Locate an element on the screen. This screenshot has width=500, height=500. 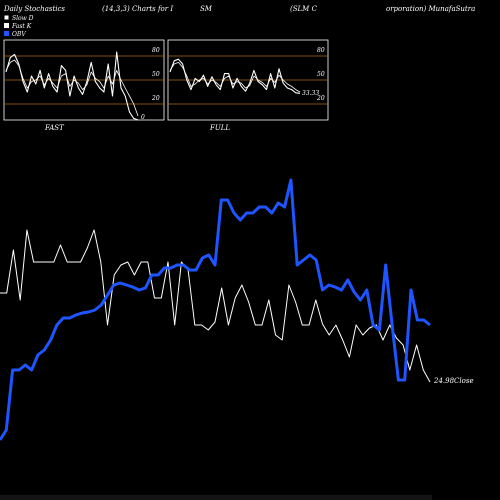
full-tick-50: 50 is located at coordinates (321, 74).